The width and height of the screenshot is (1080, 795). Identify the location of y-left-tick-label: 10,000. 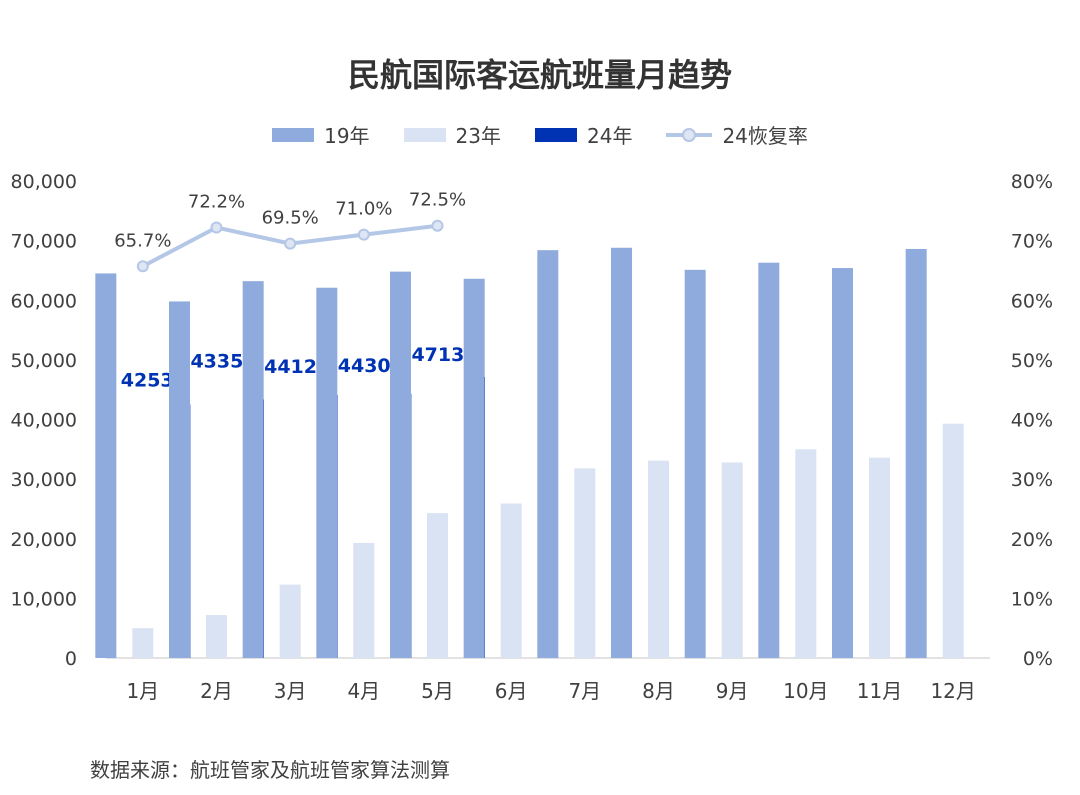
(44, 599).